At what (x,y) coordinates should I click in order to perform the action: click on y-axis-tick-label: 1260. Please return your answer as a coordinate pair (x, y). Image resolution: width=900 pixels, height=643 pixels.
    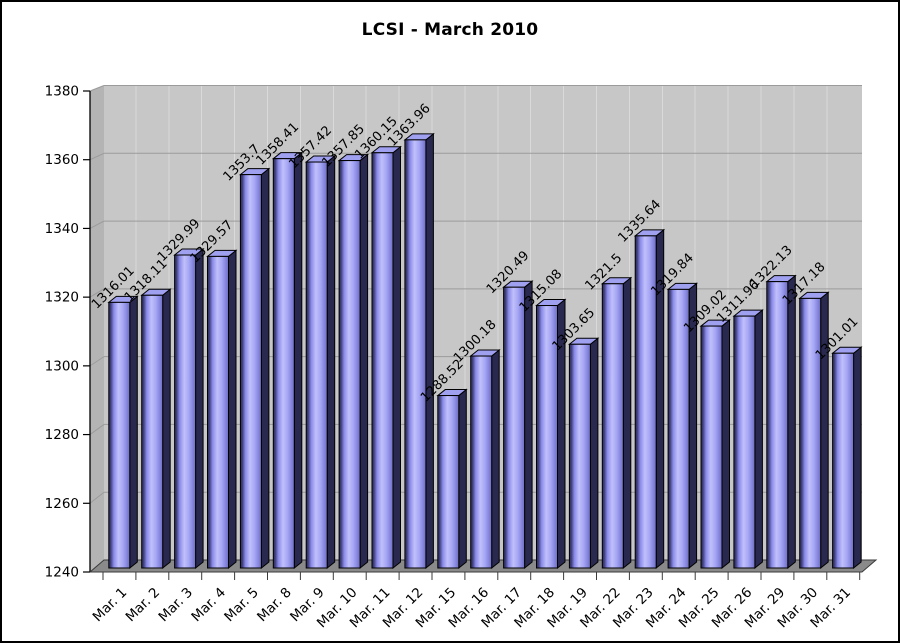
    Looking at the image, I should click on (62, 504).